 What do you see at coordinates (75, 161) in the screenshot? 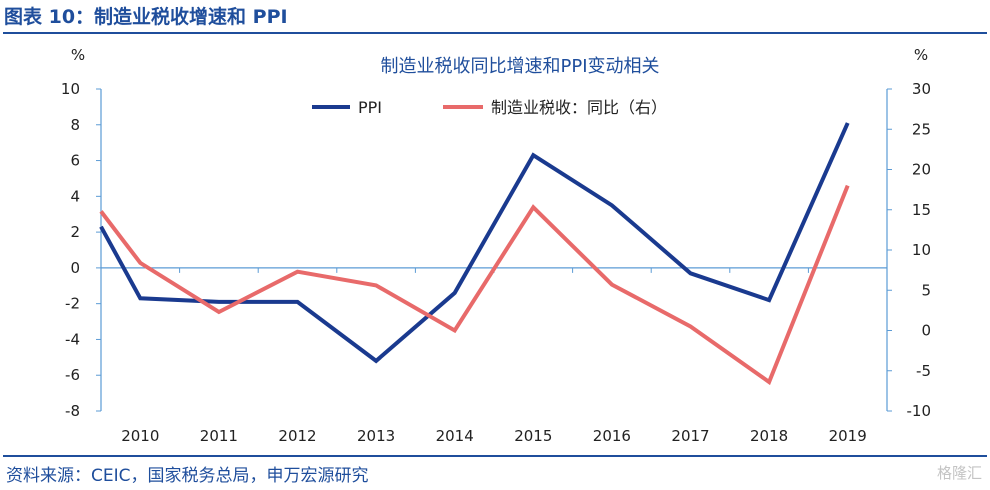
I see `left-tick-label: 6` at bounding box center [75, 161].